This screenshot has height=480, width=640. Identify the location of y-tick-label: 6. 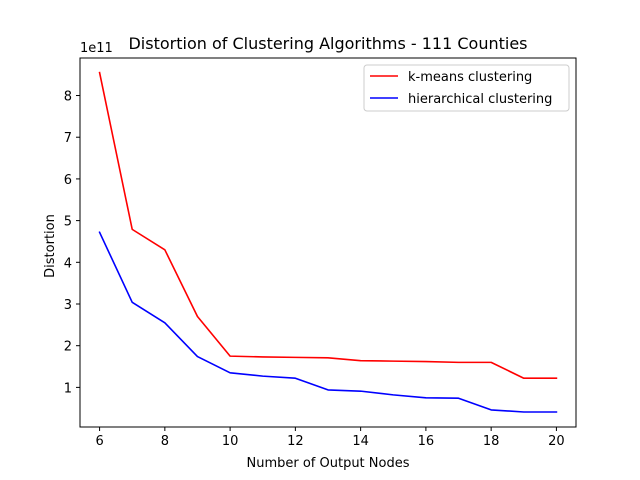
(68, 180).